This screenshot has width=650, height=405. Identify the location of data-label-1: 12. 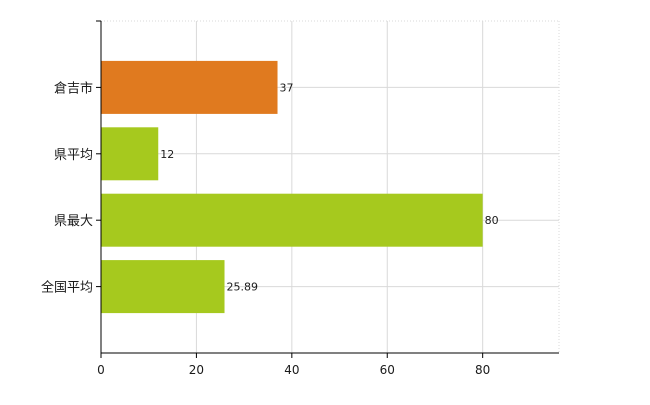
(167, 154).